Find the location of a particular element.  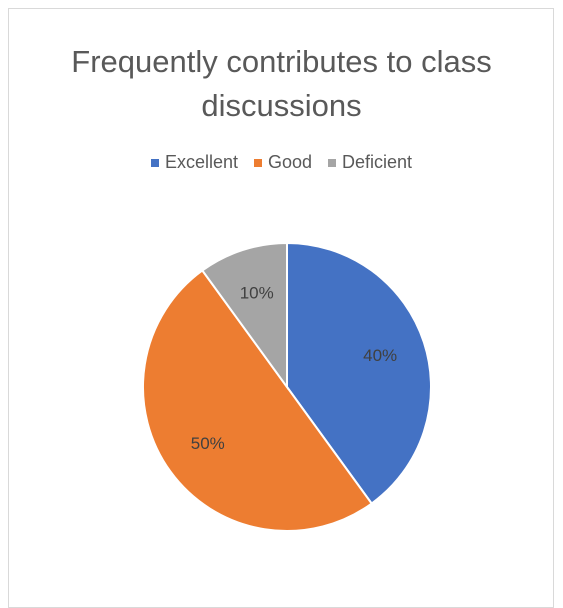

legend-label: Good is located at coordinates (290, 162).